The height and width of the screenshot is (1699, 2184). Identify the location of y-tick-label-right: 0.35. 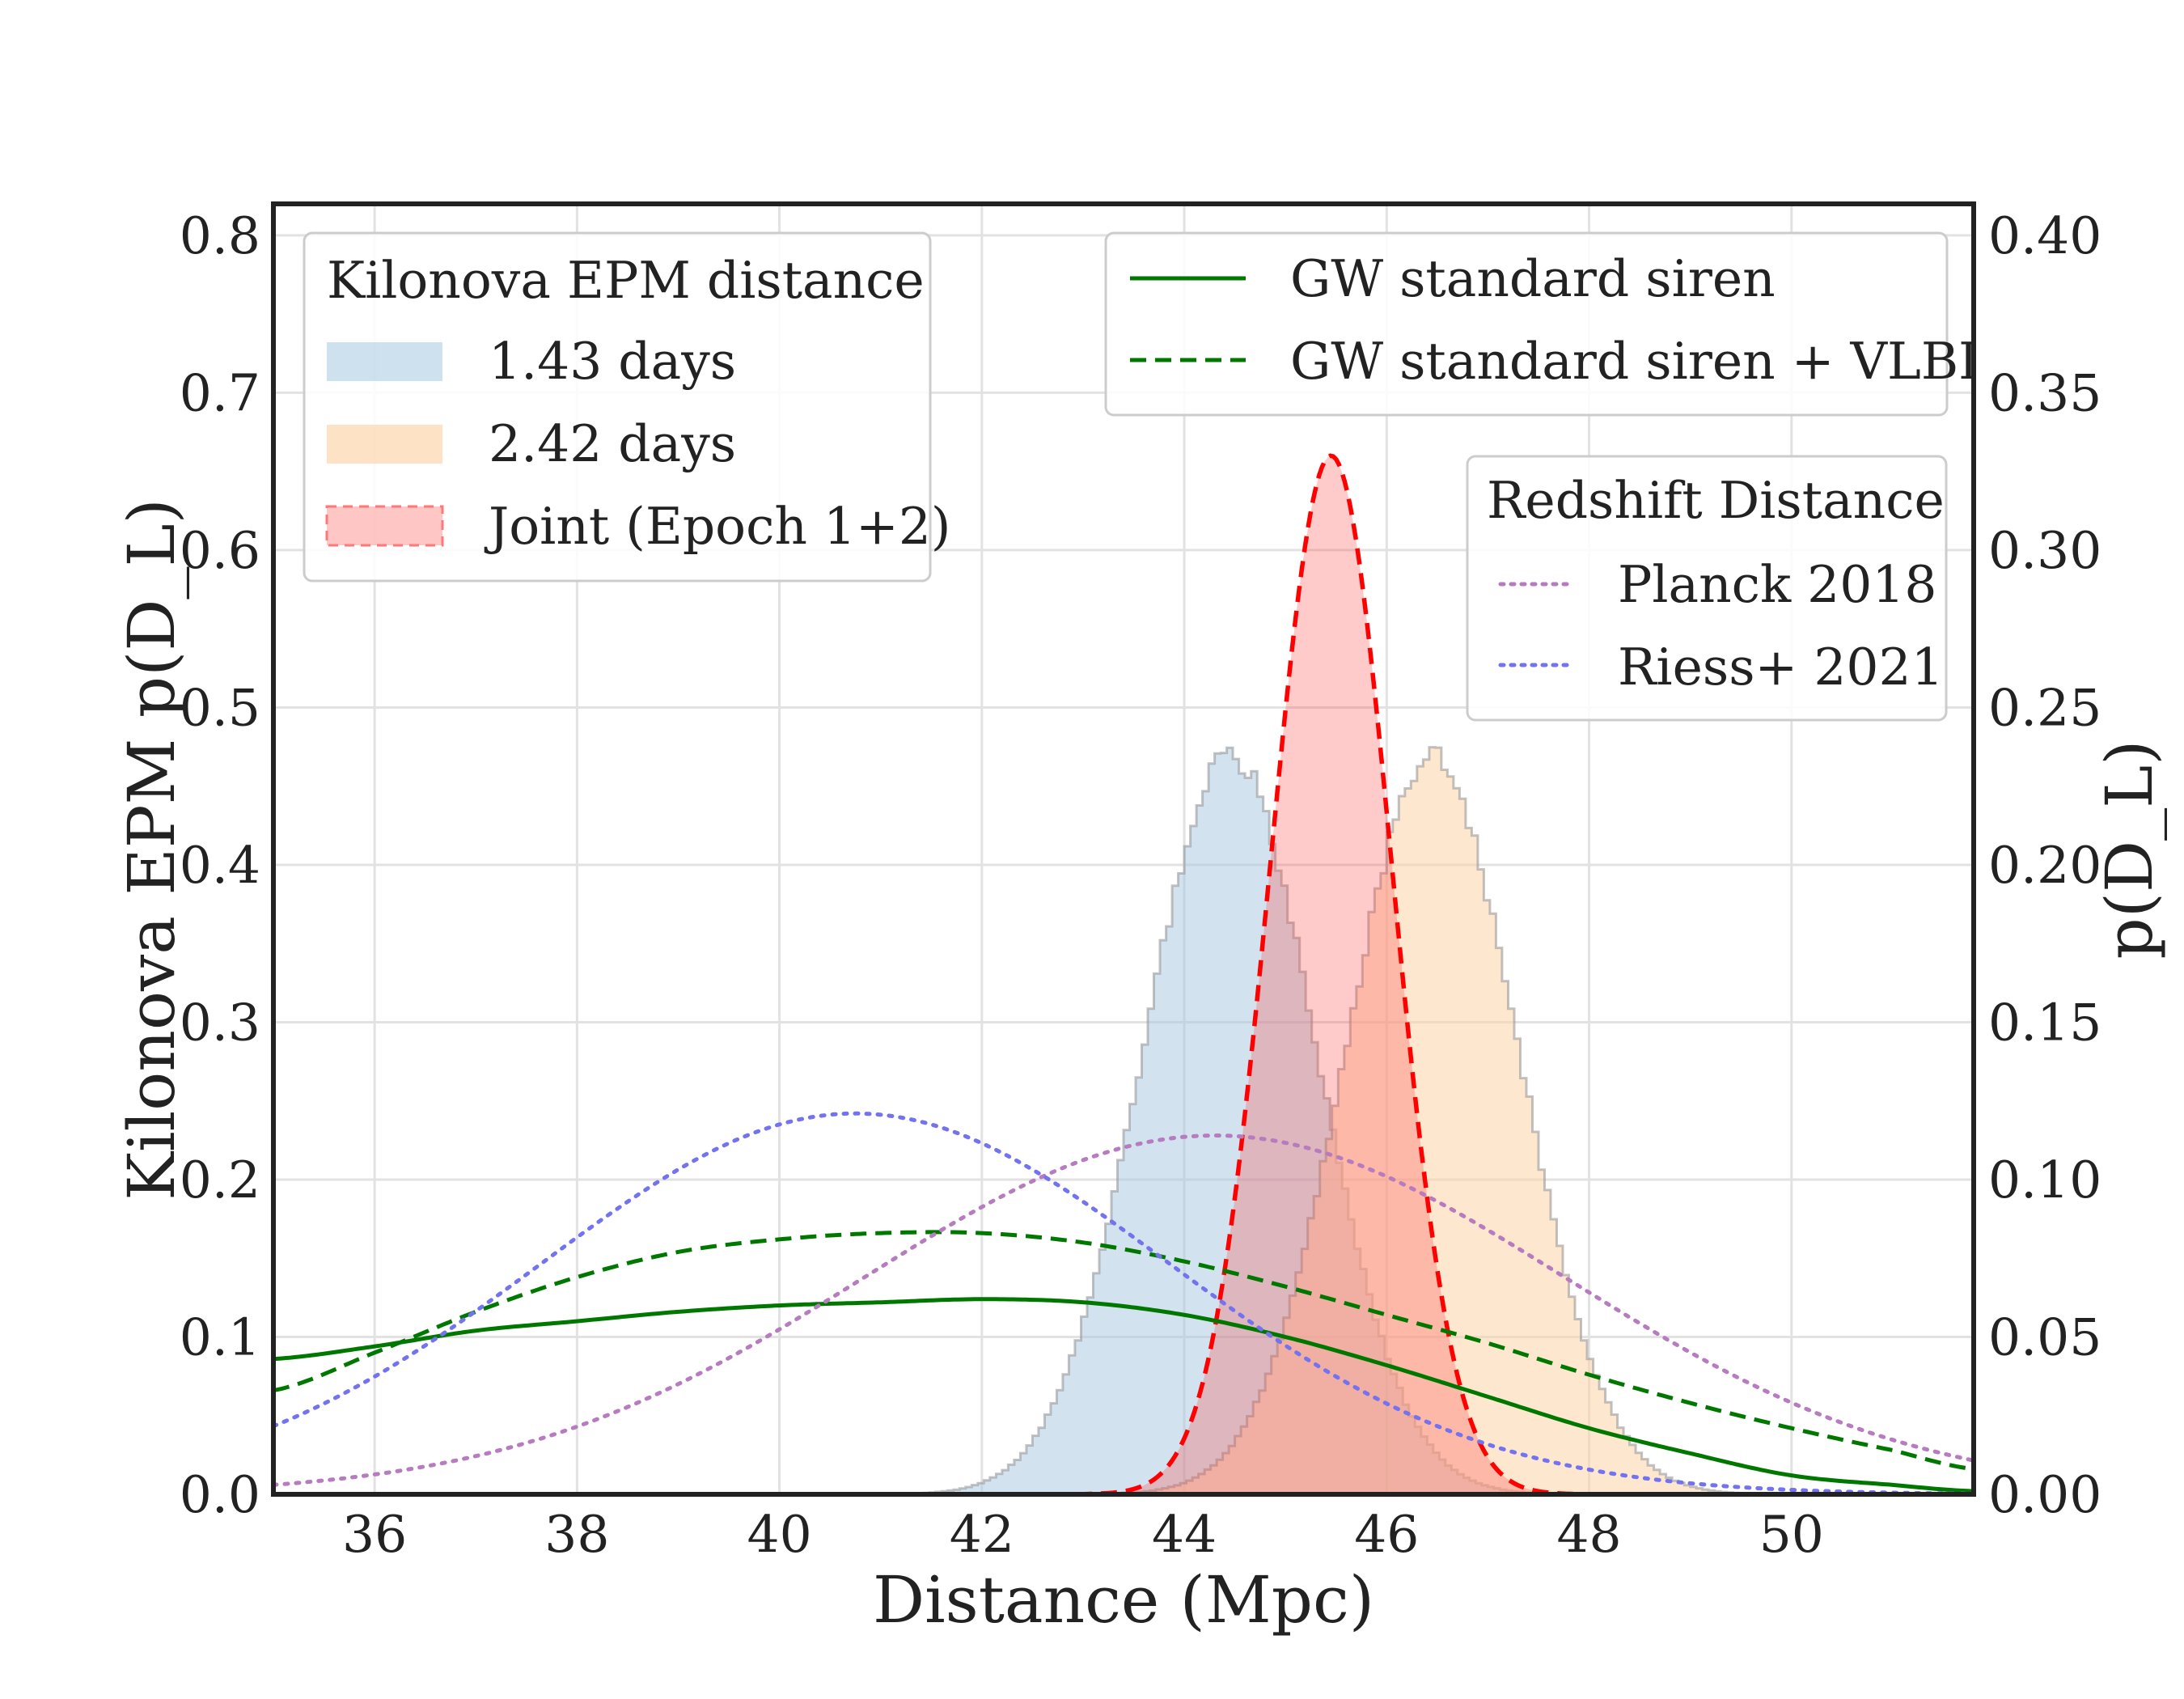
(2045, 392).